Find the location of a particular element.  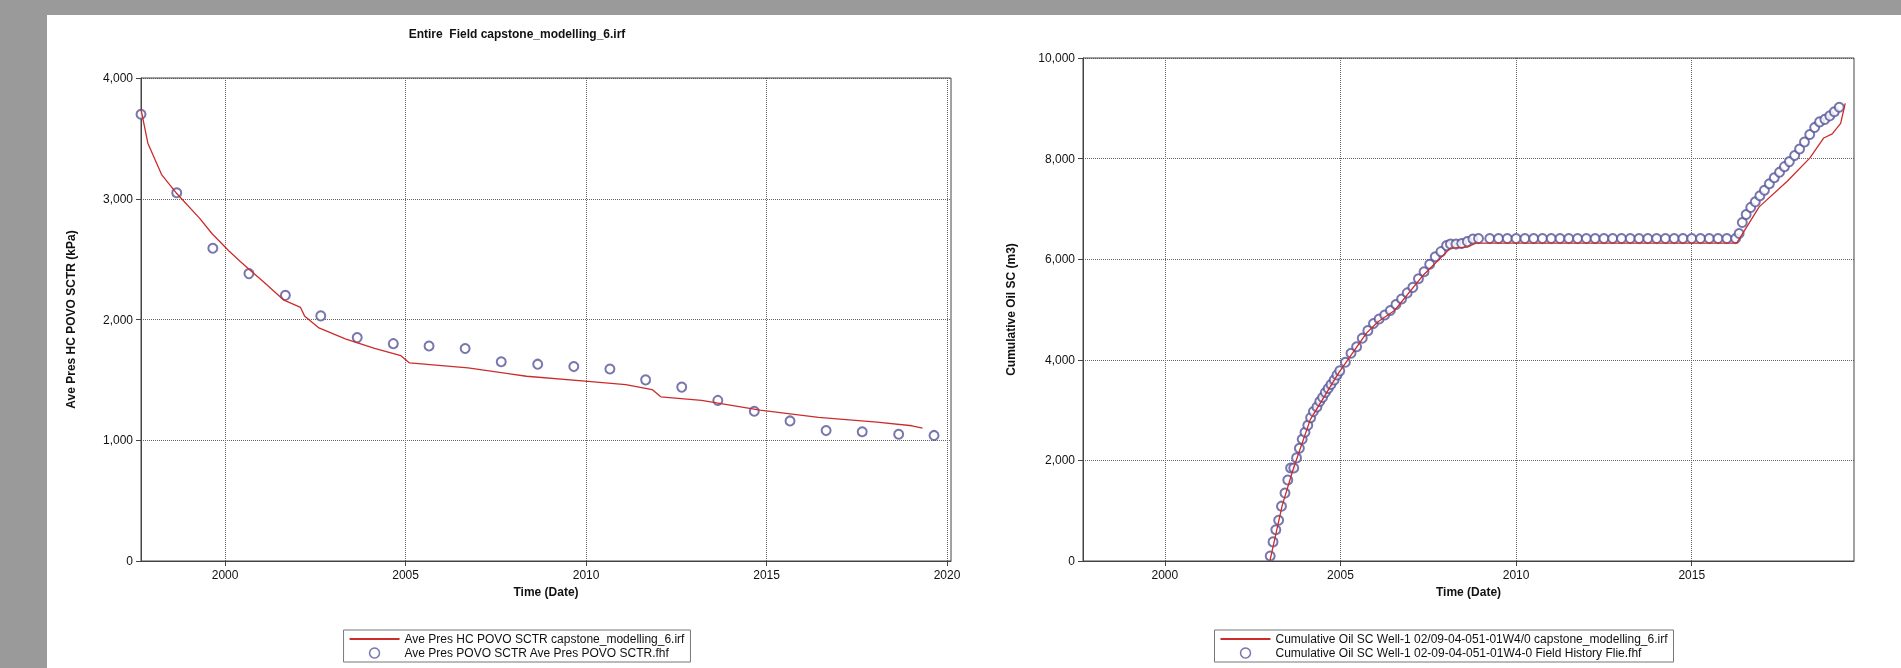

x-tick-label: 2020 is located at coordinates (947, 575).